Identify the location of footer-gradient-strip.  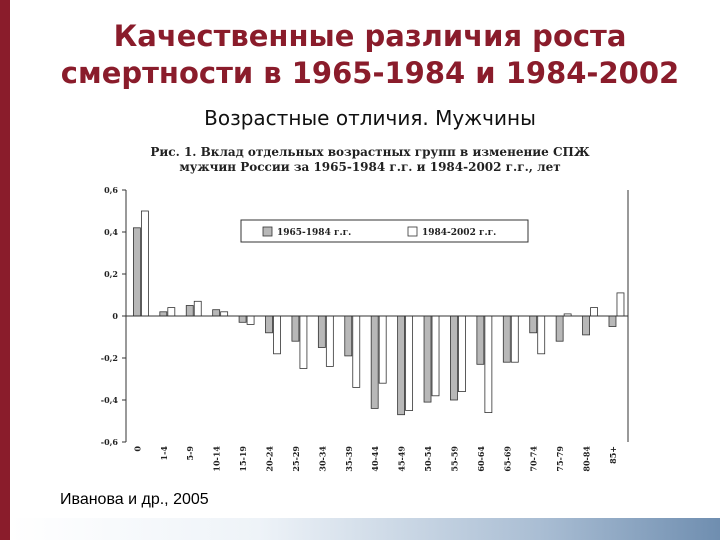
(365, 529).